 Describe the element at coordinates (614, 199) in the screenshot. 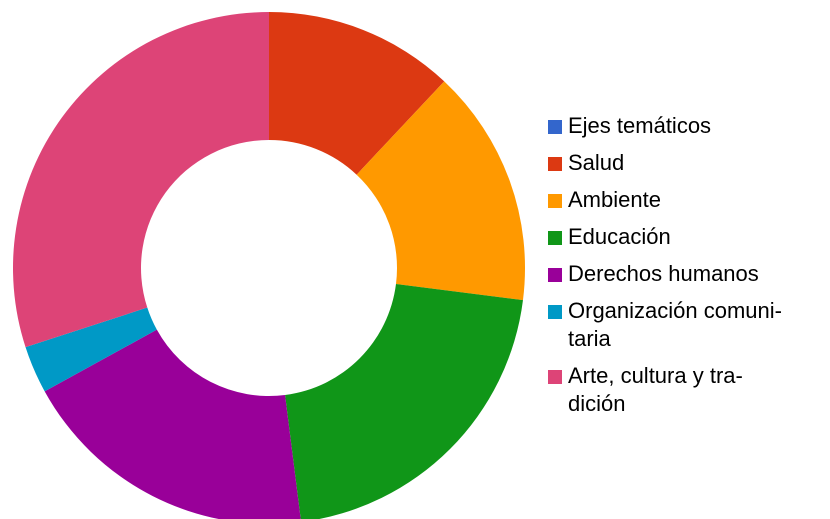

I see `legend-label: Ambiente` at that location.